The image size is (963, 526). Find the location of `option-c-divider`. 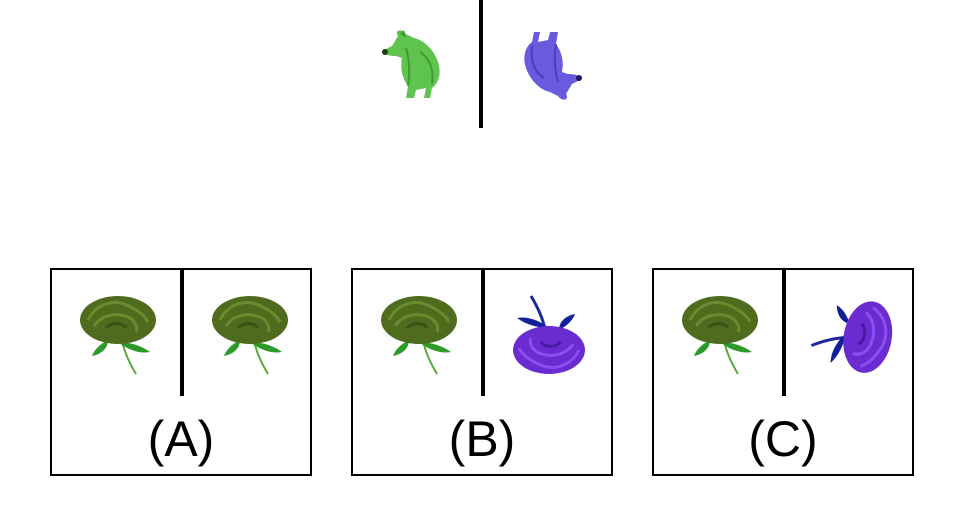

option-c-divider is located at coordinates (784, 333).